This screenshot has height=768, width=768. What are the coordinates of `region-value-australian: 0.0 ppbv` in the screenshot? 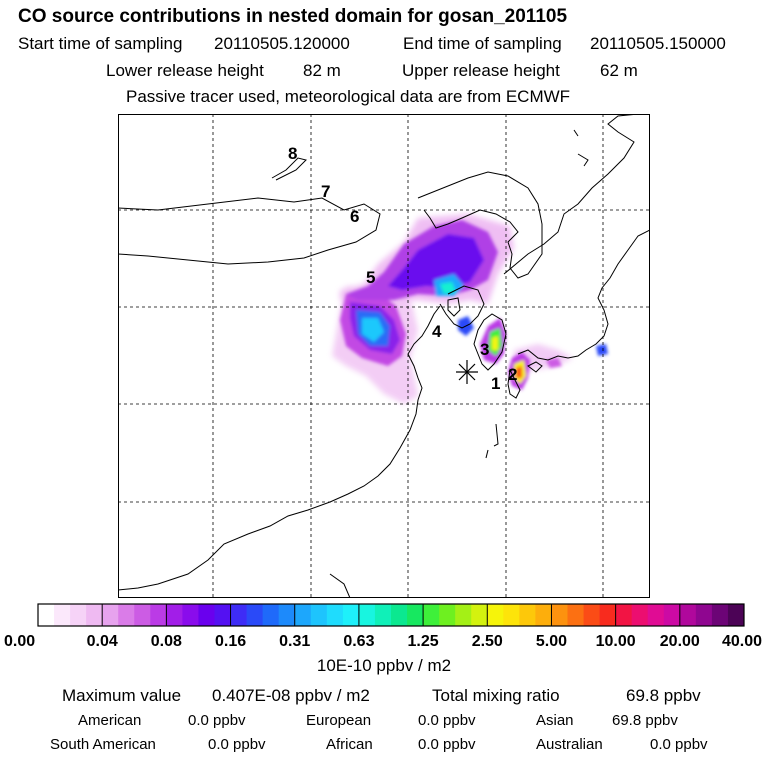 It's located at (679, 744).